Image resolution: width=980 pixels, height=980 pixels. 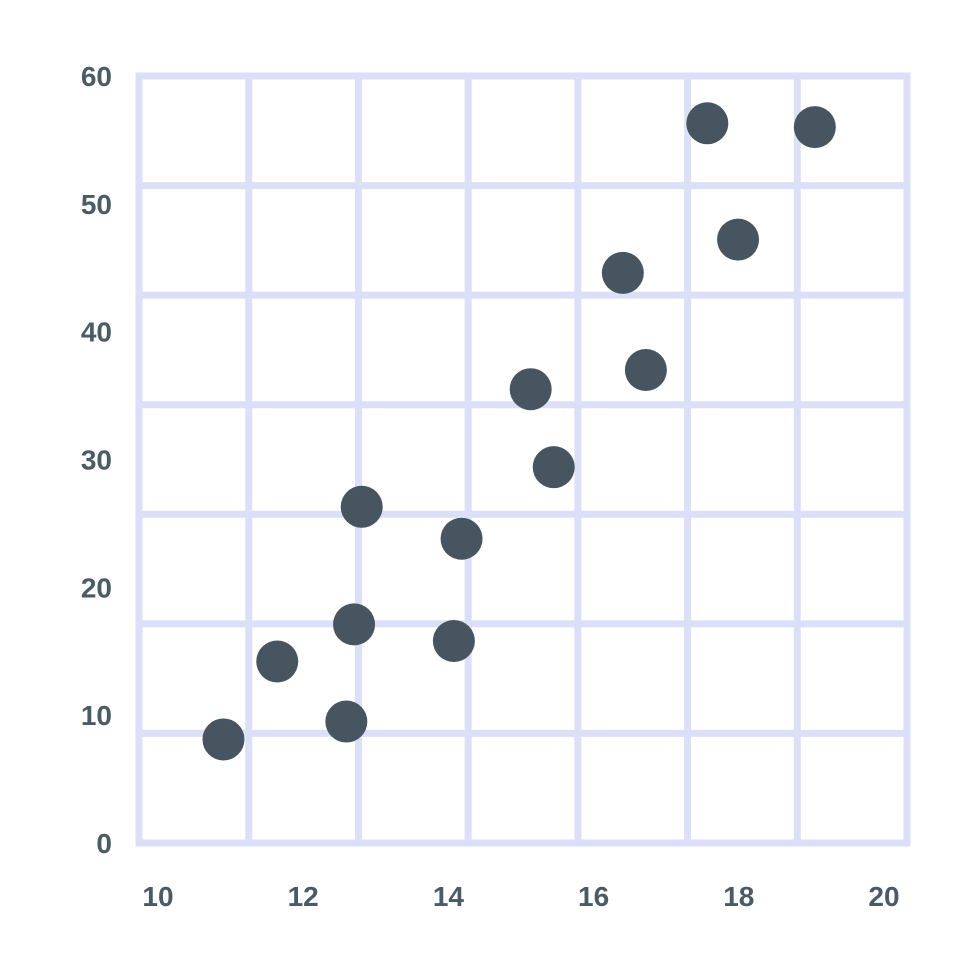 I want to click on y-tick-label: 20, so click(x=96, y=587).